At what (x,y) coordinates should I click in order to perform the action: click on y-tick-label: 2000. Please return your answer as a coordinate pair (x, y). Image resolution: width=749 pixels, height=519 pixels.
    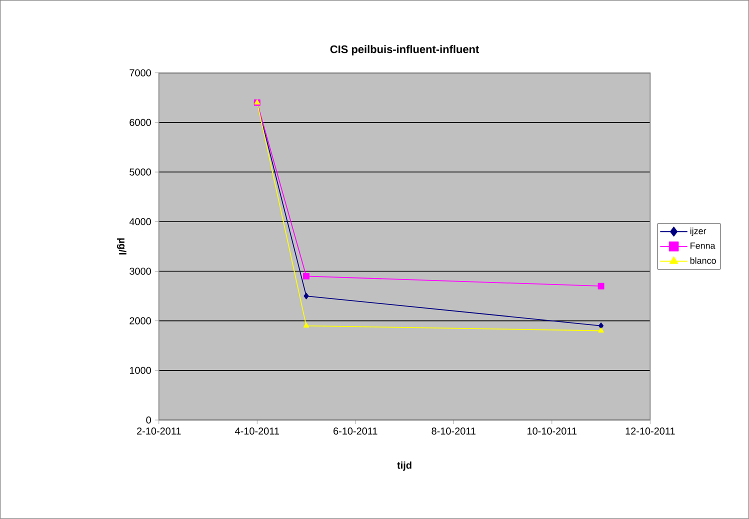
    Looking at the image, I should click on (140, 320).